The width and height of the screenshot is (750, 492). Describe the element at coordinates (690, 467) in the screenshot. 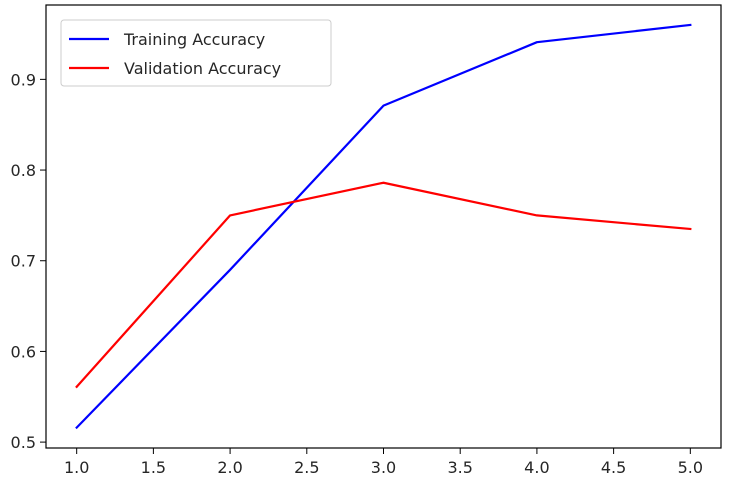

I see `x-tick-label: 5.0` at that location.